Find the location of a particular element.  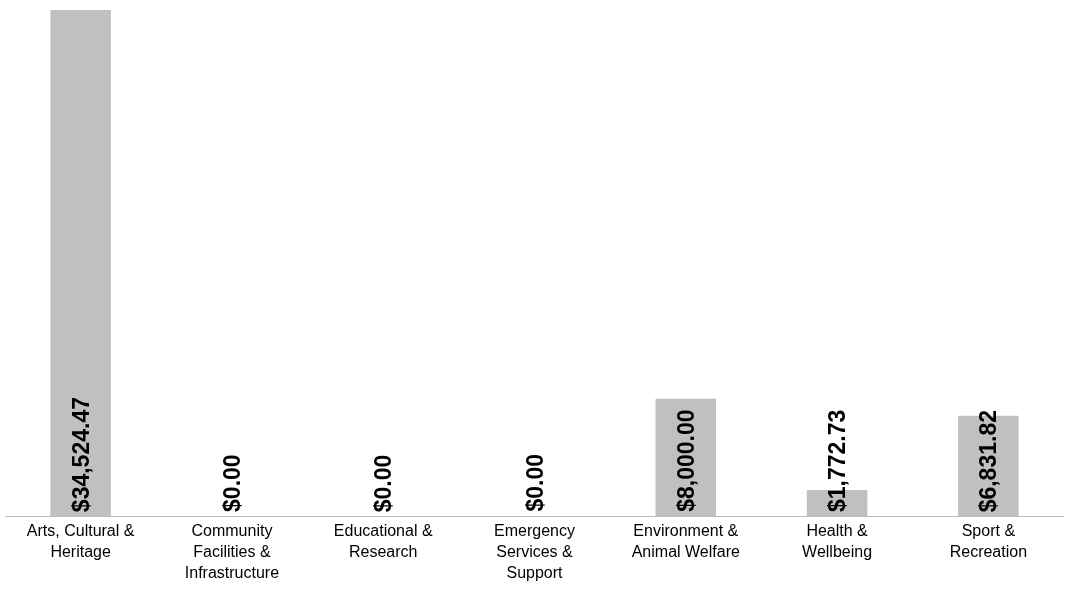

data-label: $6,831.82 is located at coordinates (988, 461).